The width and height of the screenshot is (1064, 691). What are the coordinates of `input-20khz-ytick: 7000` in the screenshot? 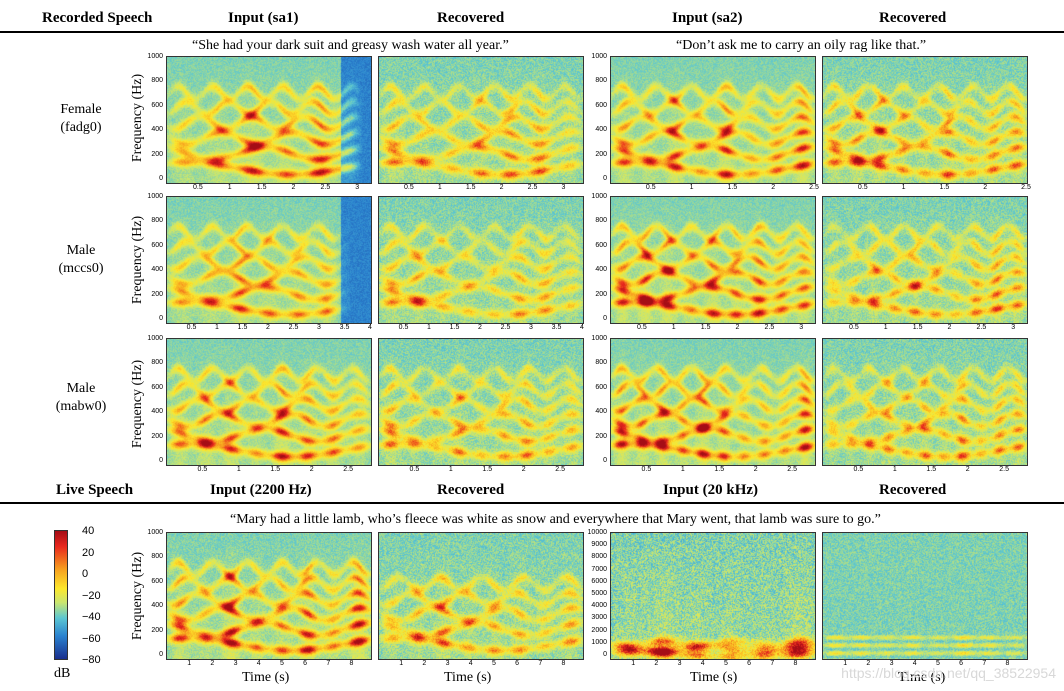 It's located at (599, 569).